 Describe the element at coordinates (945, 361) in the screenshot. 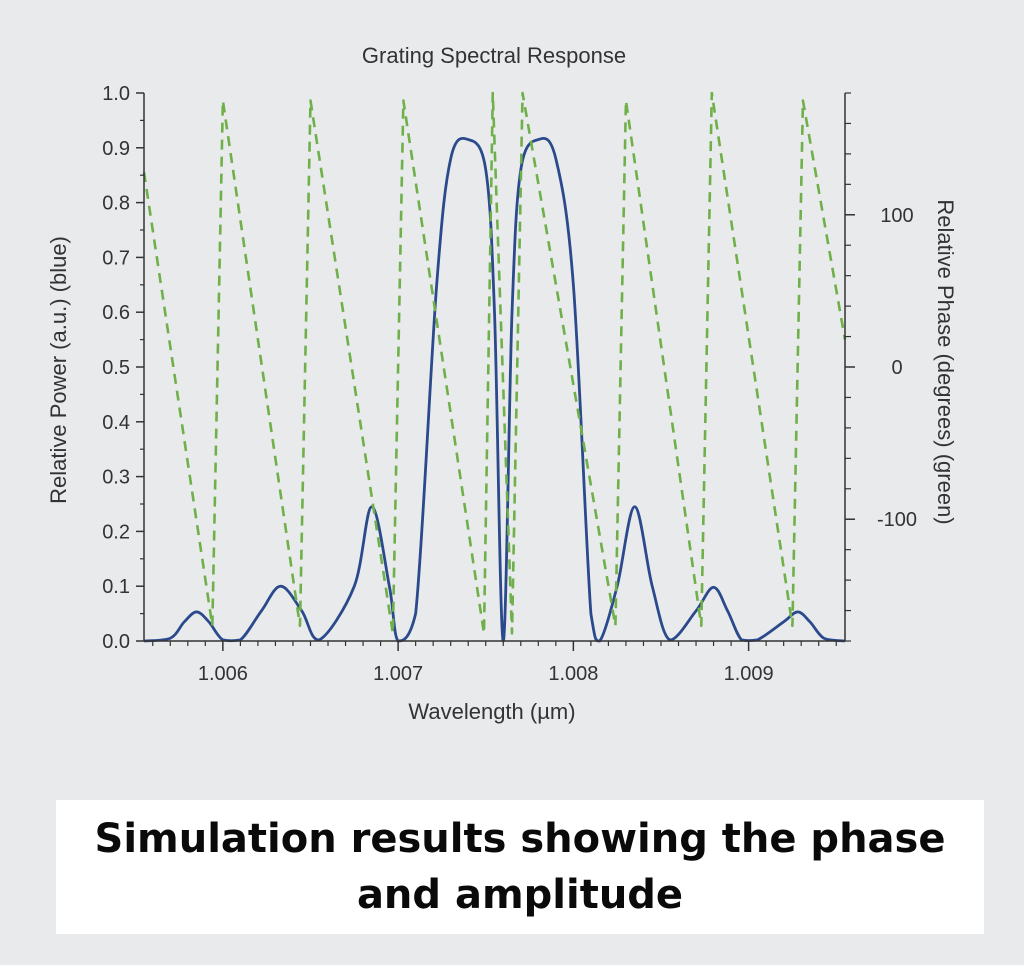

I see `y2-axis-label: Relative Phase (degrees) (green)` at that location.